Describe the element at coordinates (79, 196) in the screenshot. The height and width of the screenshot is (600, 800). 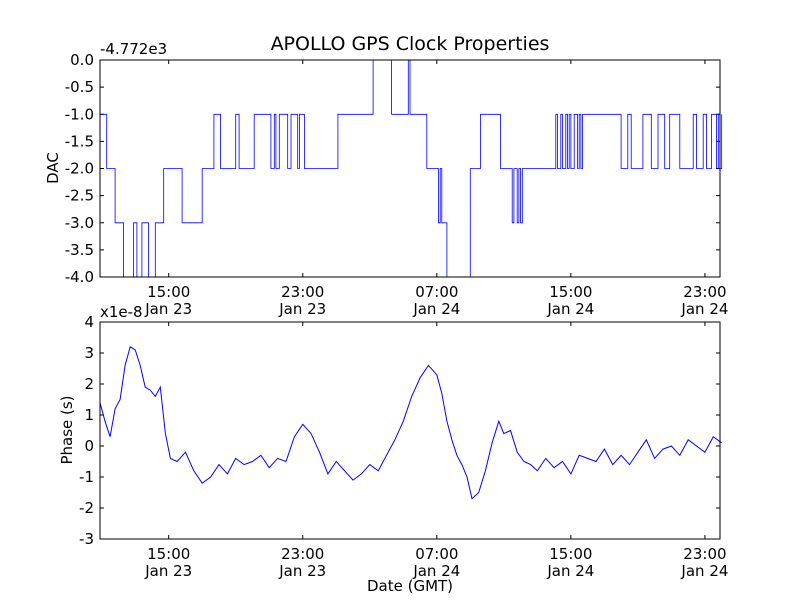
I see `dac-ytick-label: -2.5` at that location.